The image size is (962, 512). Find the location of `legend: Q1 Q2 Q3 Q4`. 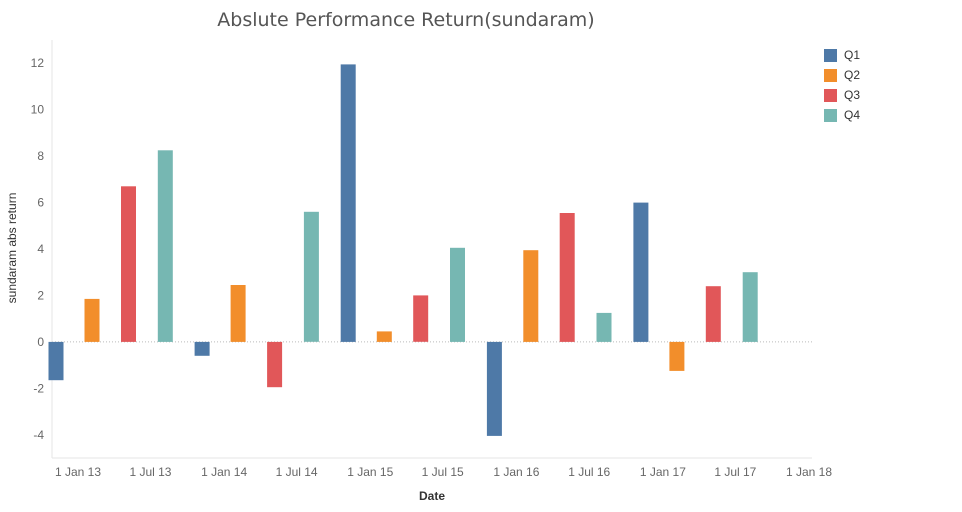

legend: Q1 Q2 Q3 Q4 is located at coordinates (842, 85).